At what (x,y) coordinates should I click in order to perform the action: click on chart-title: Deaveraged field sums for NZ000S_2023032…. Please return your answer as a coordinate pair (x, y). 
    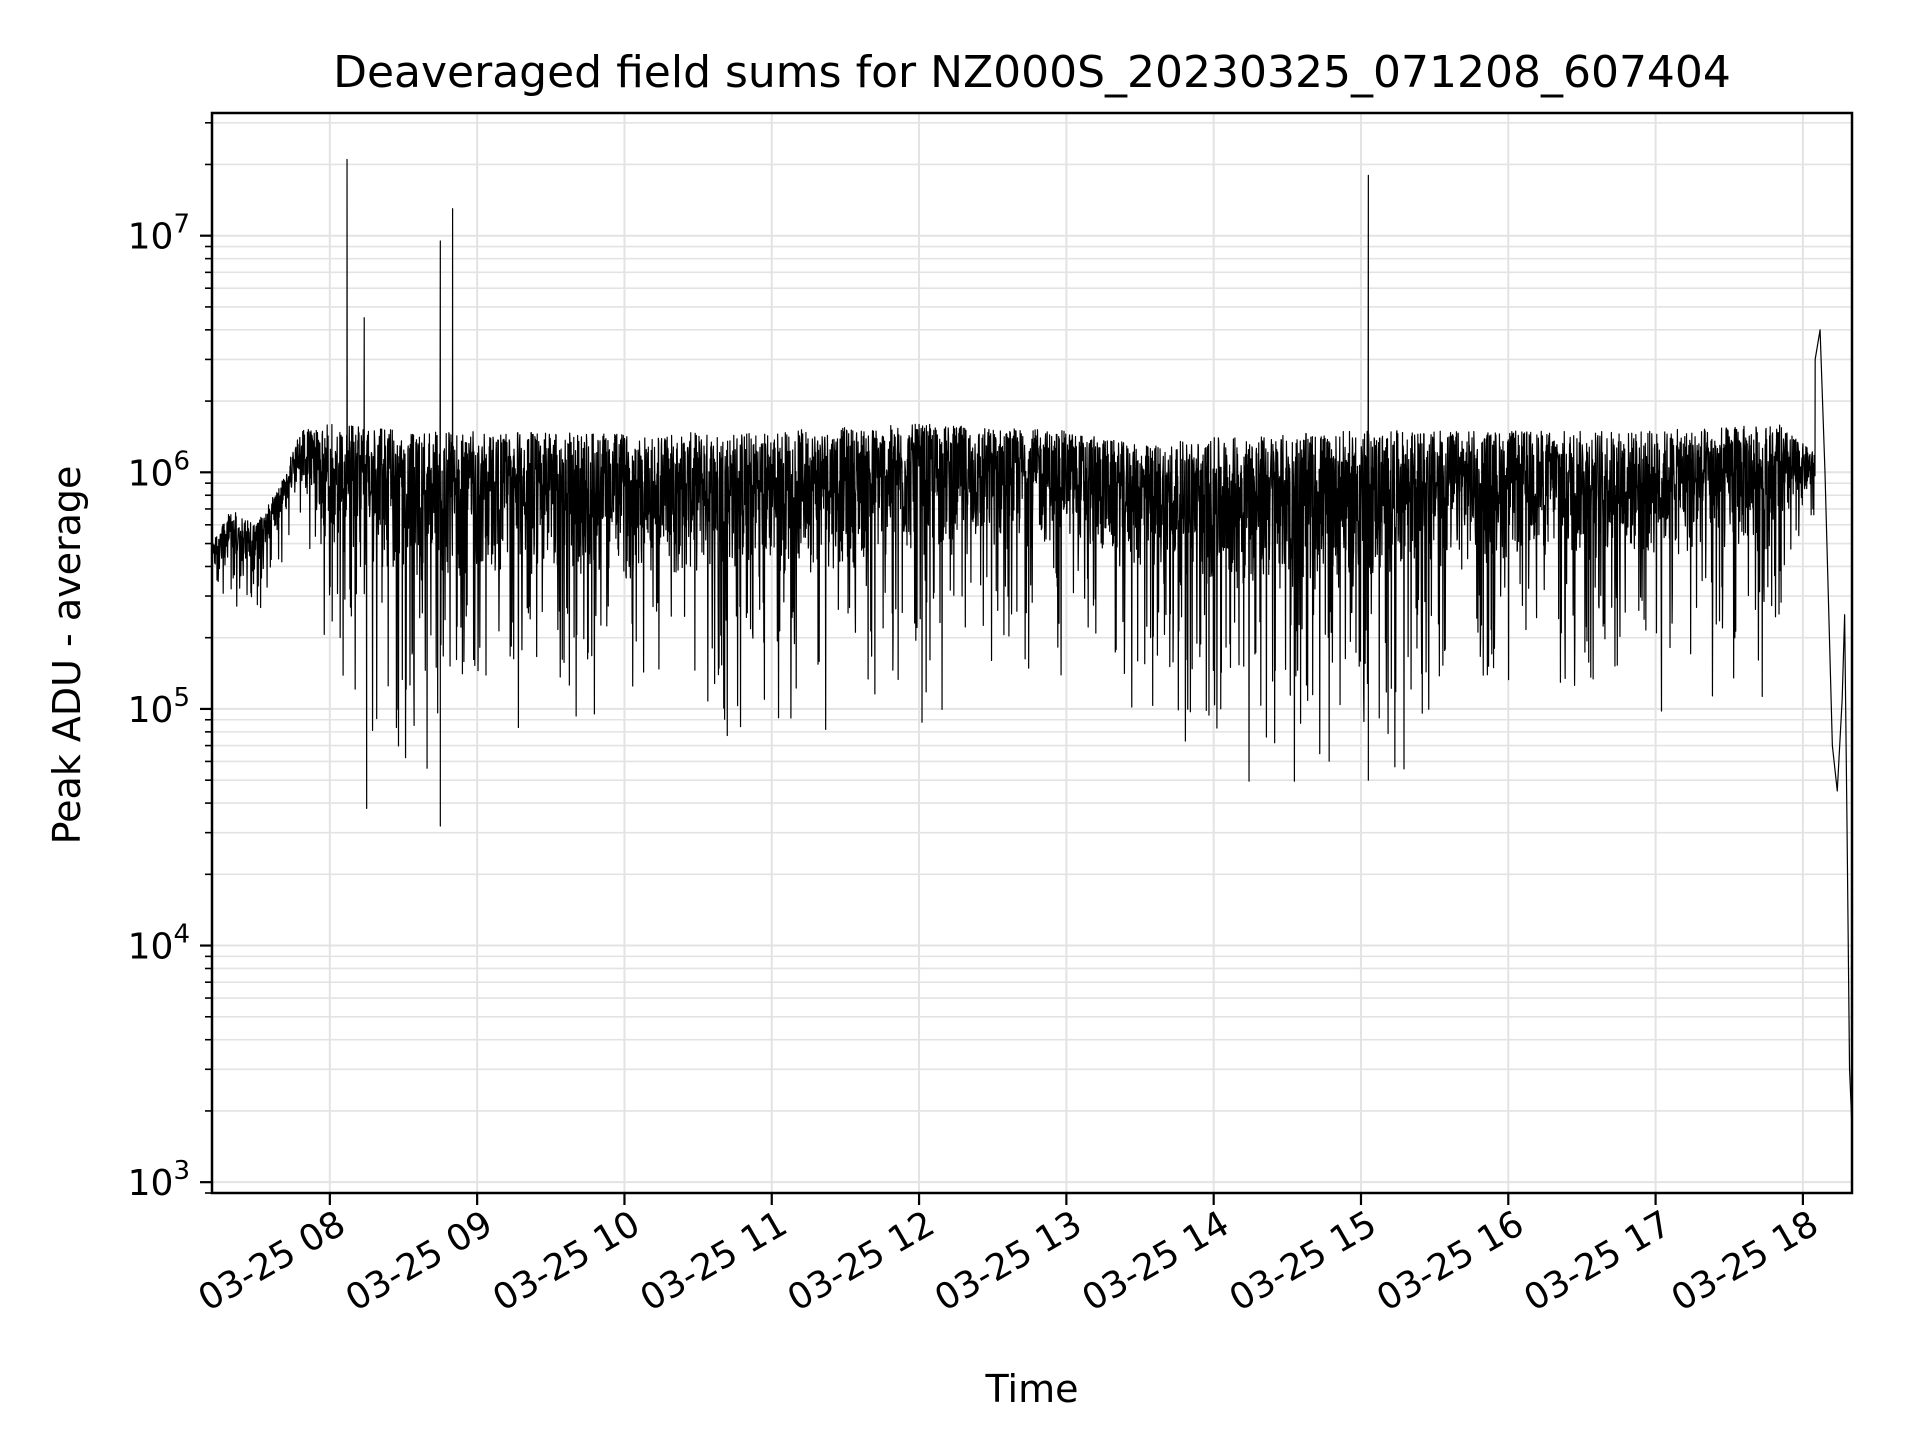
    Looking at the image, I should click on (1032, 72).